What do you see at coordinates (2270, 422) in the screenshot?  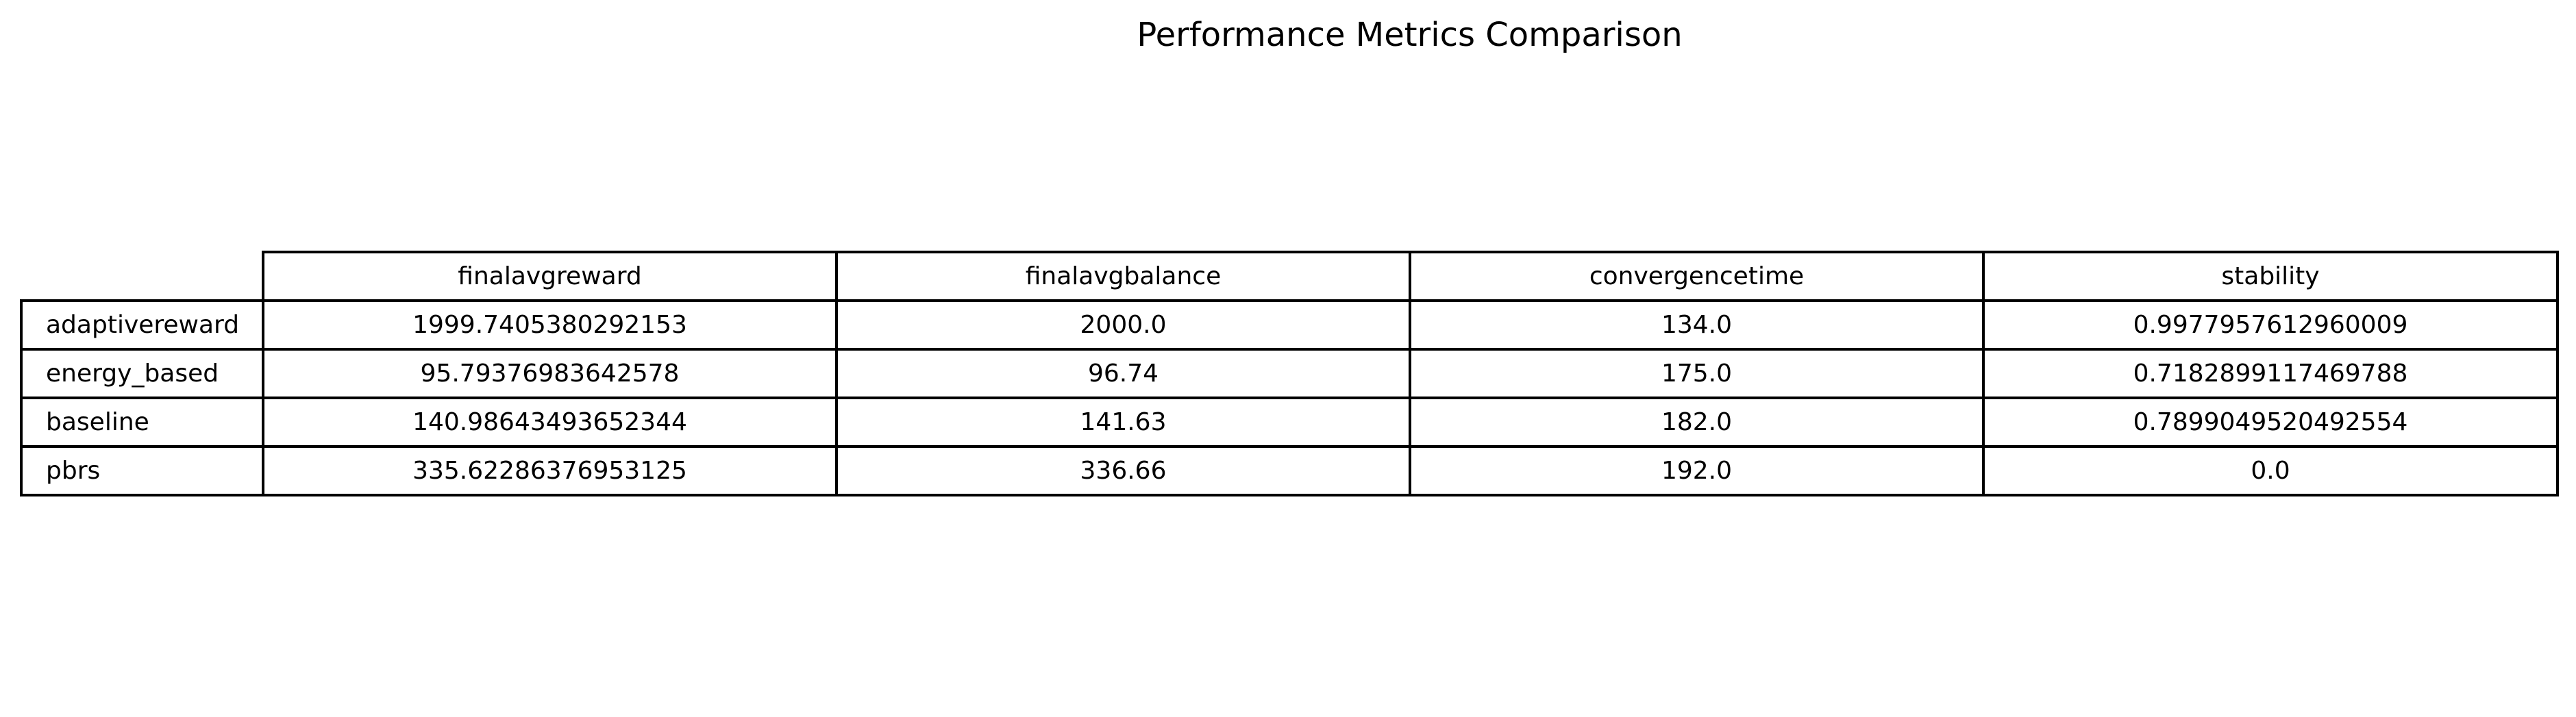 I see `table-cell: 0.7899049520492554` at bounding box center [2270, 422].